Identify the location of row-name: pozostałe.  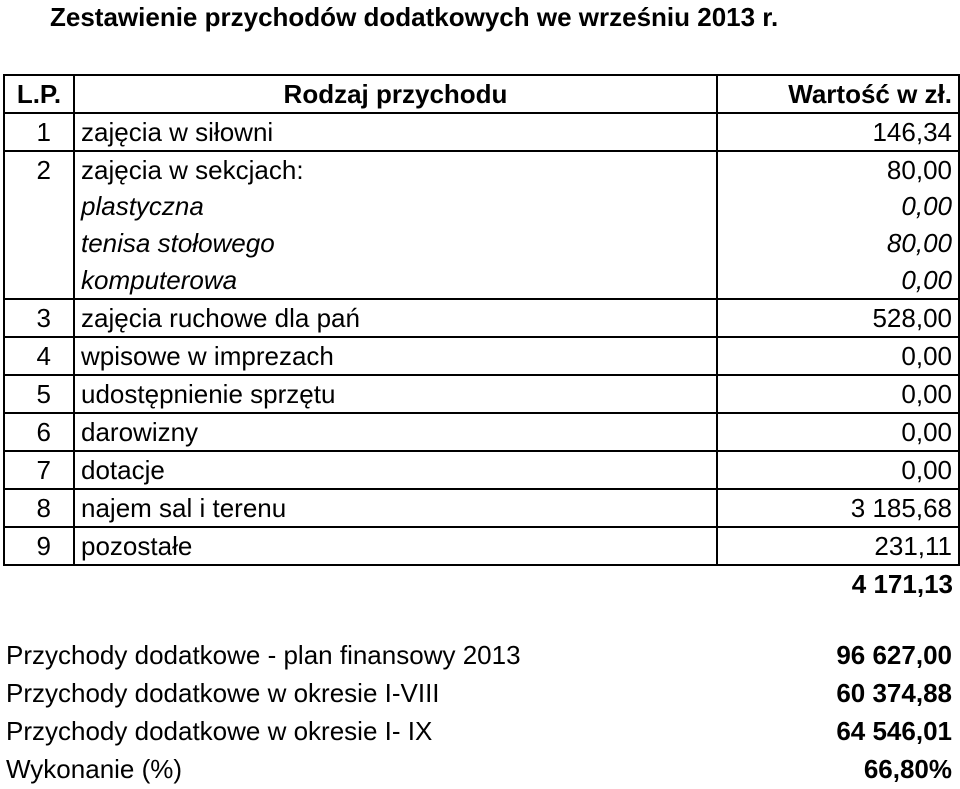
(396, 546).